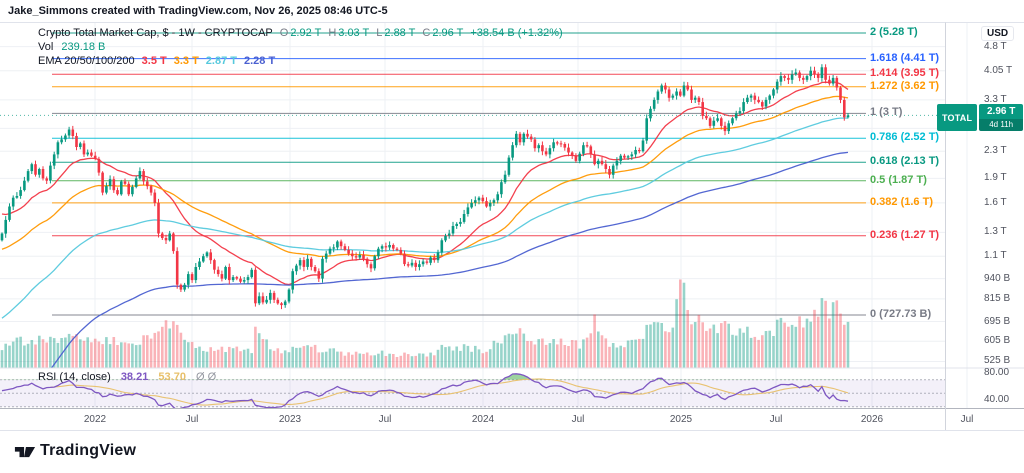 The width and height of the screenshot is (1024, 473). What do you see at coordinates (472, 391) in the screenshot?
I see `rsi-pane` at bounding box center [472, 391].